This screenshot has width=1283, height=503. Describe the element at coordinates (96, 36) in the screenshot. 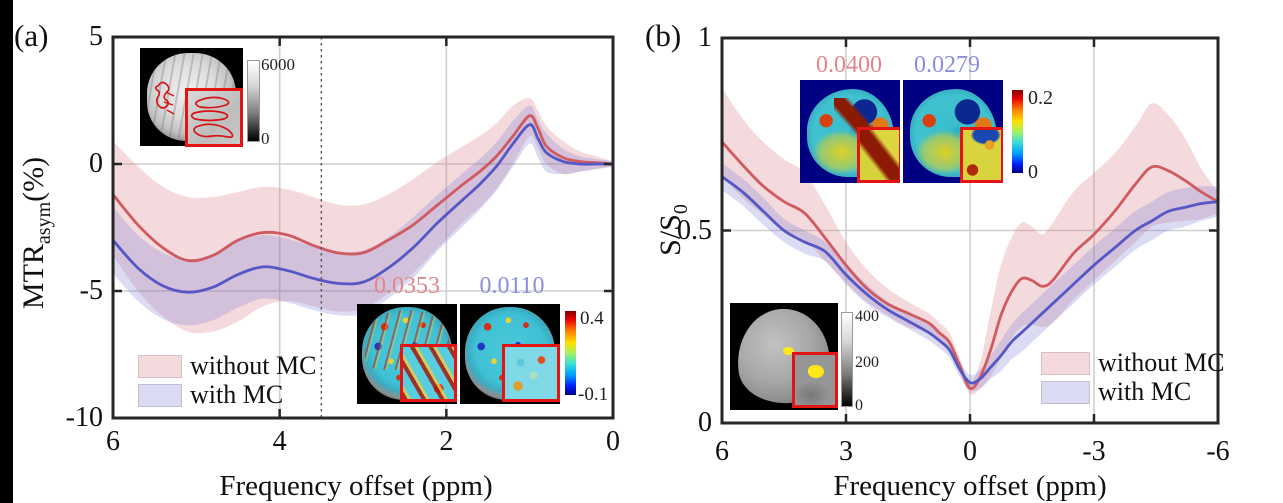

I see `y-tick-label: 5` at that location.